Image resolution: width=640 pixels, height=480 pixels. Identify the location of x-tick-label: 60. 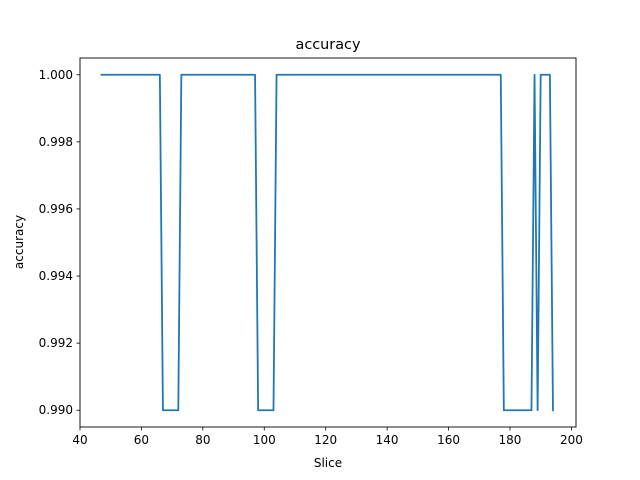
(141, 440).